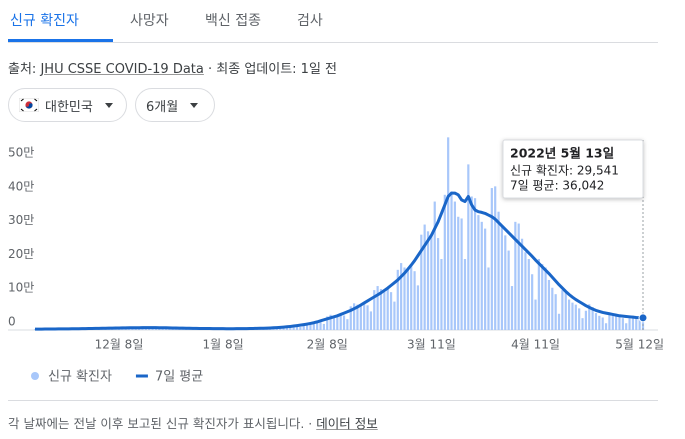  What do you see at coordinates (347, 423) in the screenshot?
I see `footer-link: 데이터 정보` at bounding box center [347, 423].